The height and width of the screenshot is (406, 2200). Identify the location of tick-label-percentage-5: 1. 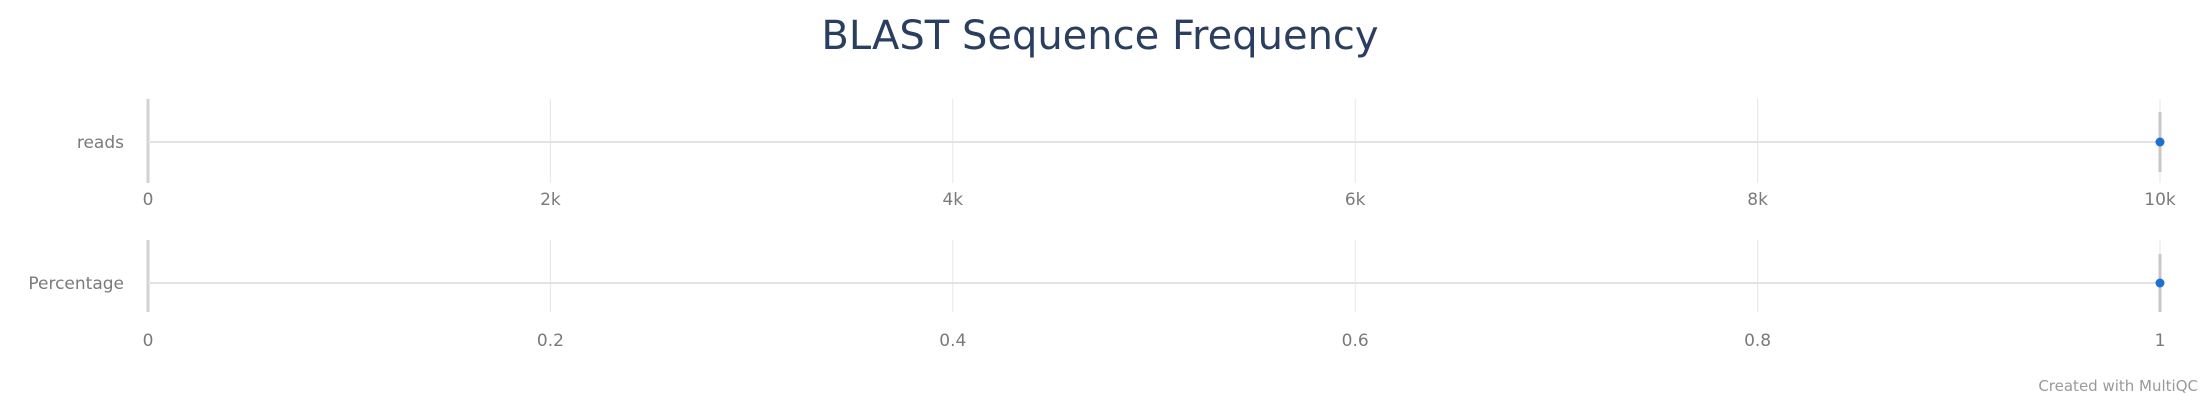
(2160, 341).